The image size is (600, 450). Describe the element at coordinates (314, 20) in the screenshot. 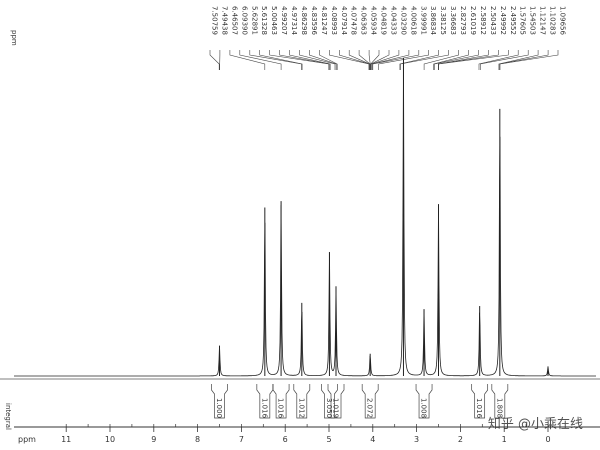

I see `peak-label: 4.83596` at that location.